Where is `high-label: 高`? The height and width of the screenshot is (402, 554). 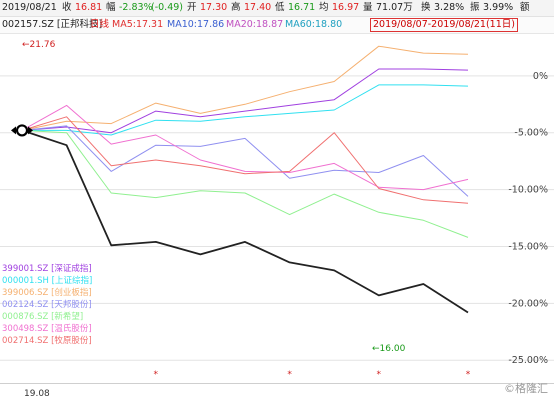
high-label: 高 is located at coordinates (236, 7).